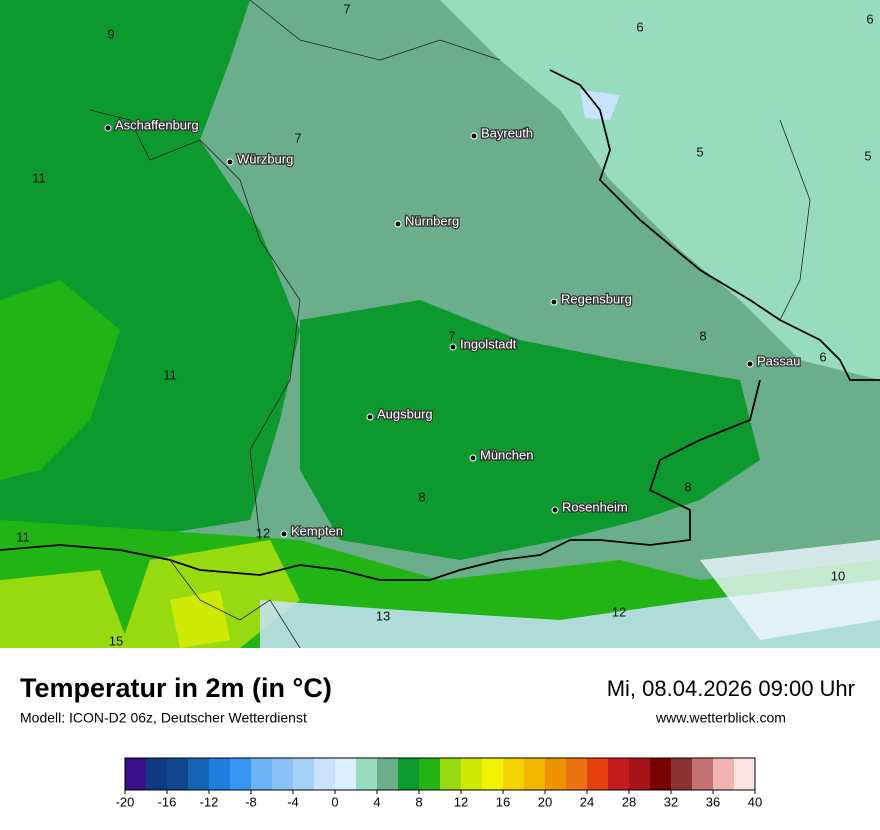 This screenshot has width=880, height=830. Describe the element at coordinates (209, 801) in the screenshot. I see `legend-tick-label: -12` at that location.